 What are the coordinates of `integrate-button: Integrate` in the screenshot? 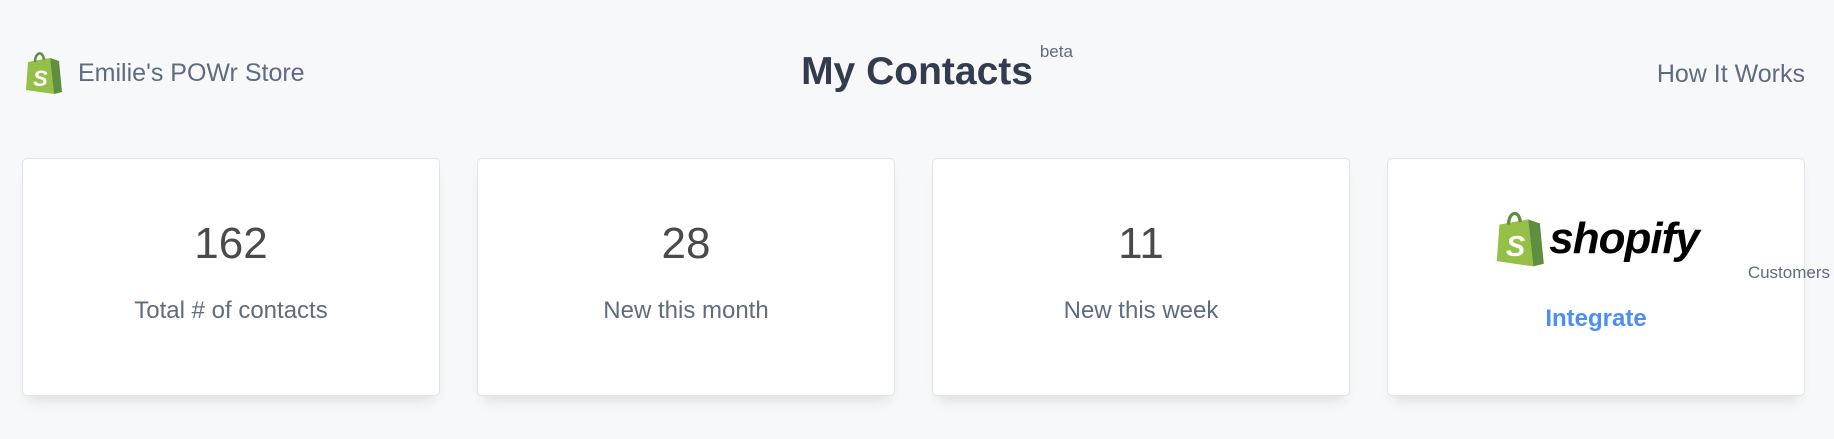 It's located at (1596, 318).